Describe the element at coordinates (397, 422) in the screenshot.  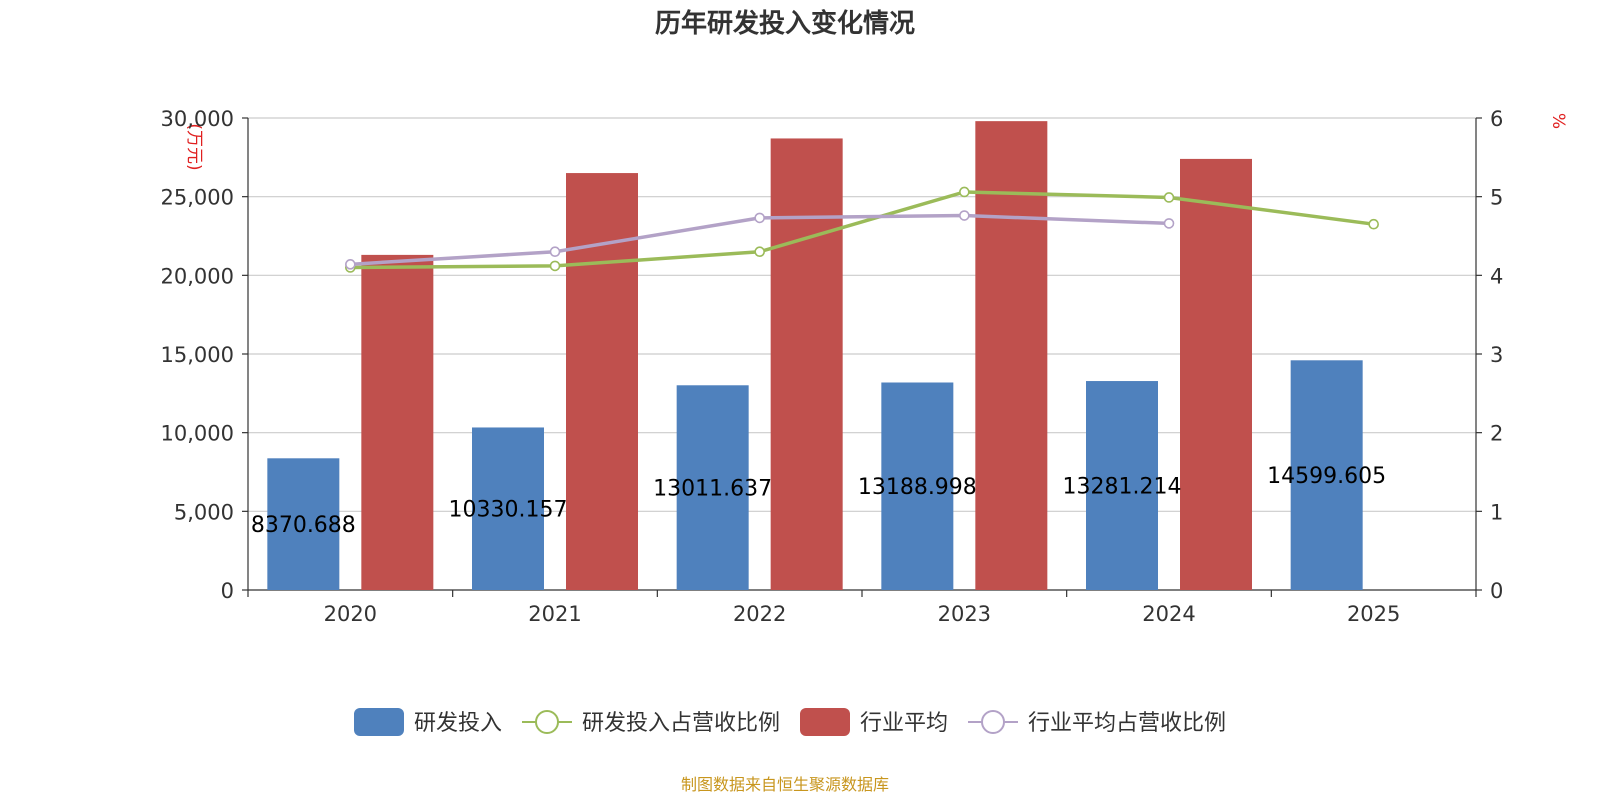
I see `bar-行业平均-2020` at that location.